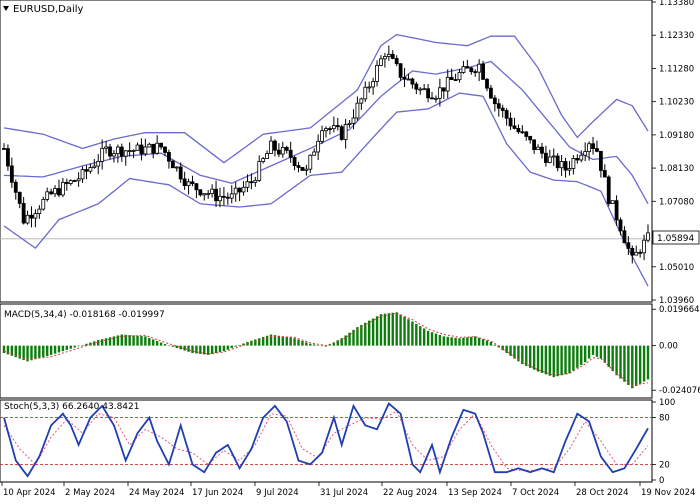  I want to click on price-header: EURUSD,Daily, so click(43, 9).